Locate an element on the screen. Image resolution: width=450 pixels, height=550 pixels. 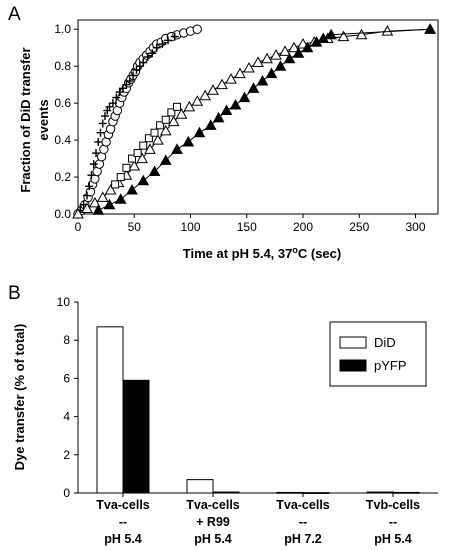
category-0-line-1: -- is located at coordinates (123, 522).